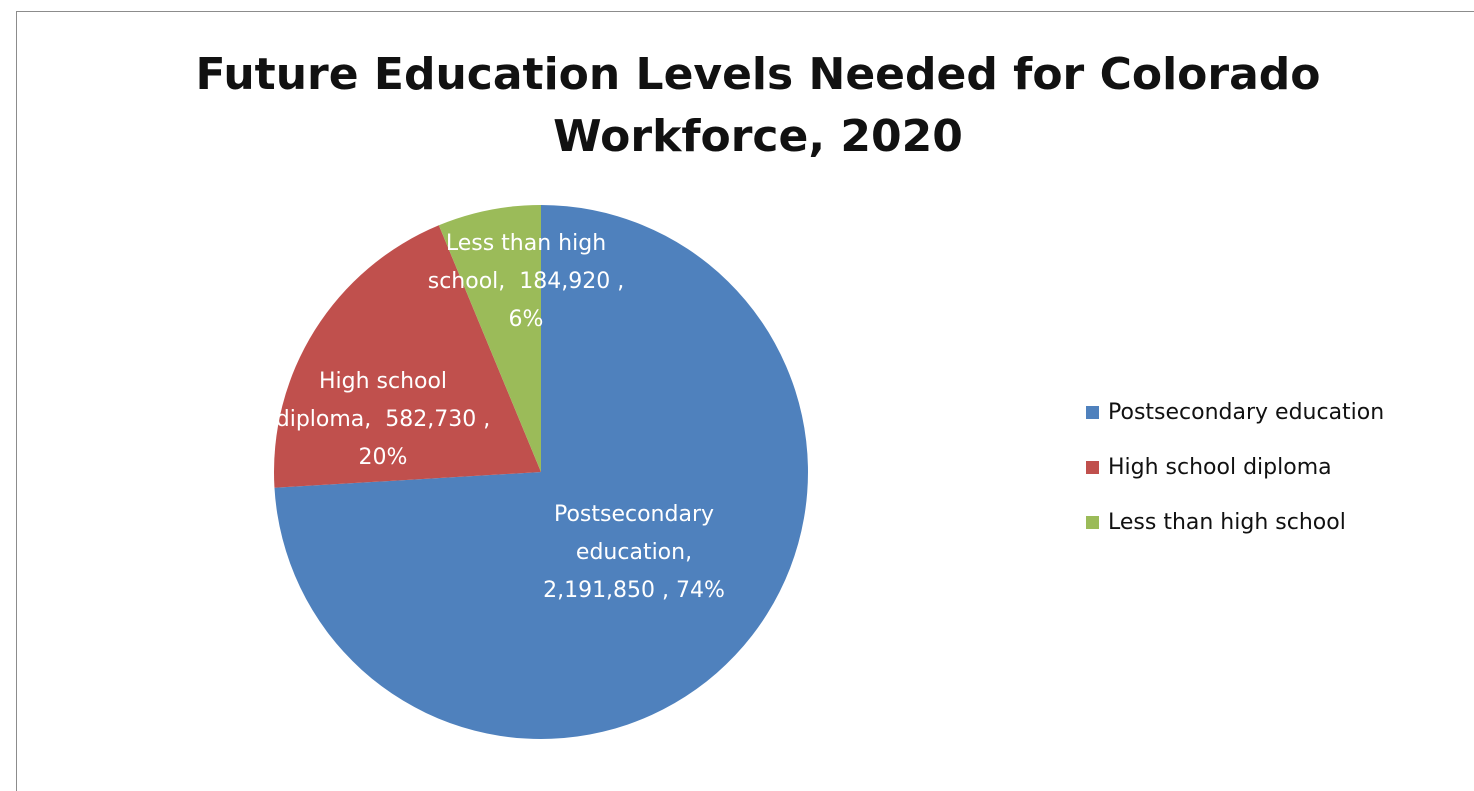 Image resolution: width=1474 pixels, height=791 pixels. I want to click on data-label-postsecondary: Postsecondary education, 2,191,850 , 74%, so click(634, 552).